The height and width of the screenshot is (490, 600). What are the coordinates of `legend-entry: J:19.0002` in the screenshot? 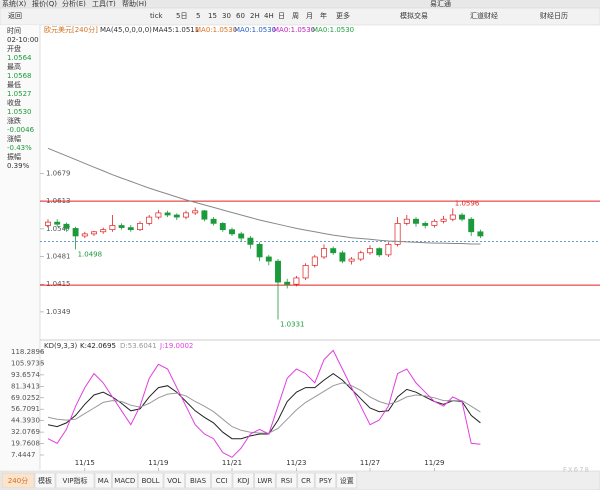 It's located at (176, 346).